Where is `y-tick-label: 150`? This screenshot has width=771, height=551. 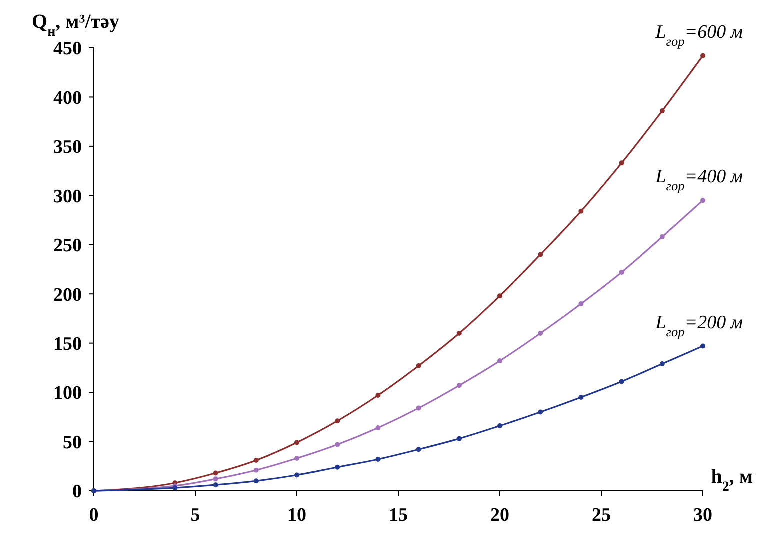
y-tick-label: 150 is located at coordinates (68, 344).